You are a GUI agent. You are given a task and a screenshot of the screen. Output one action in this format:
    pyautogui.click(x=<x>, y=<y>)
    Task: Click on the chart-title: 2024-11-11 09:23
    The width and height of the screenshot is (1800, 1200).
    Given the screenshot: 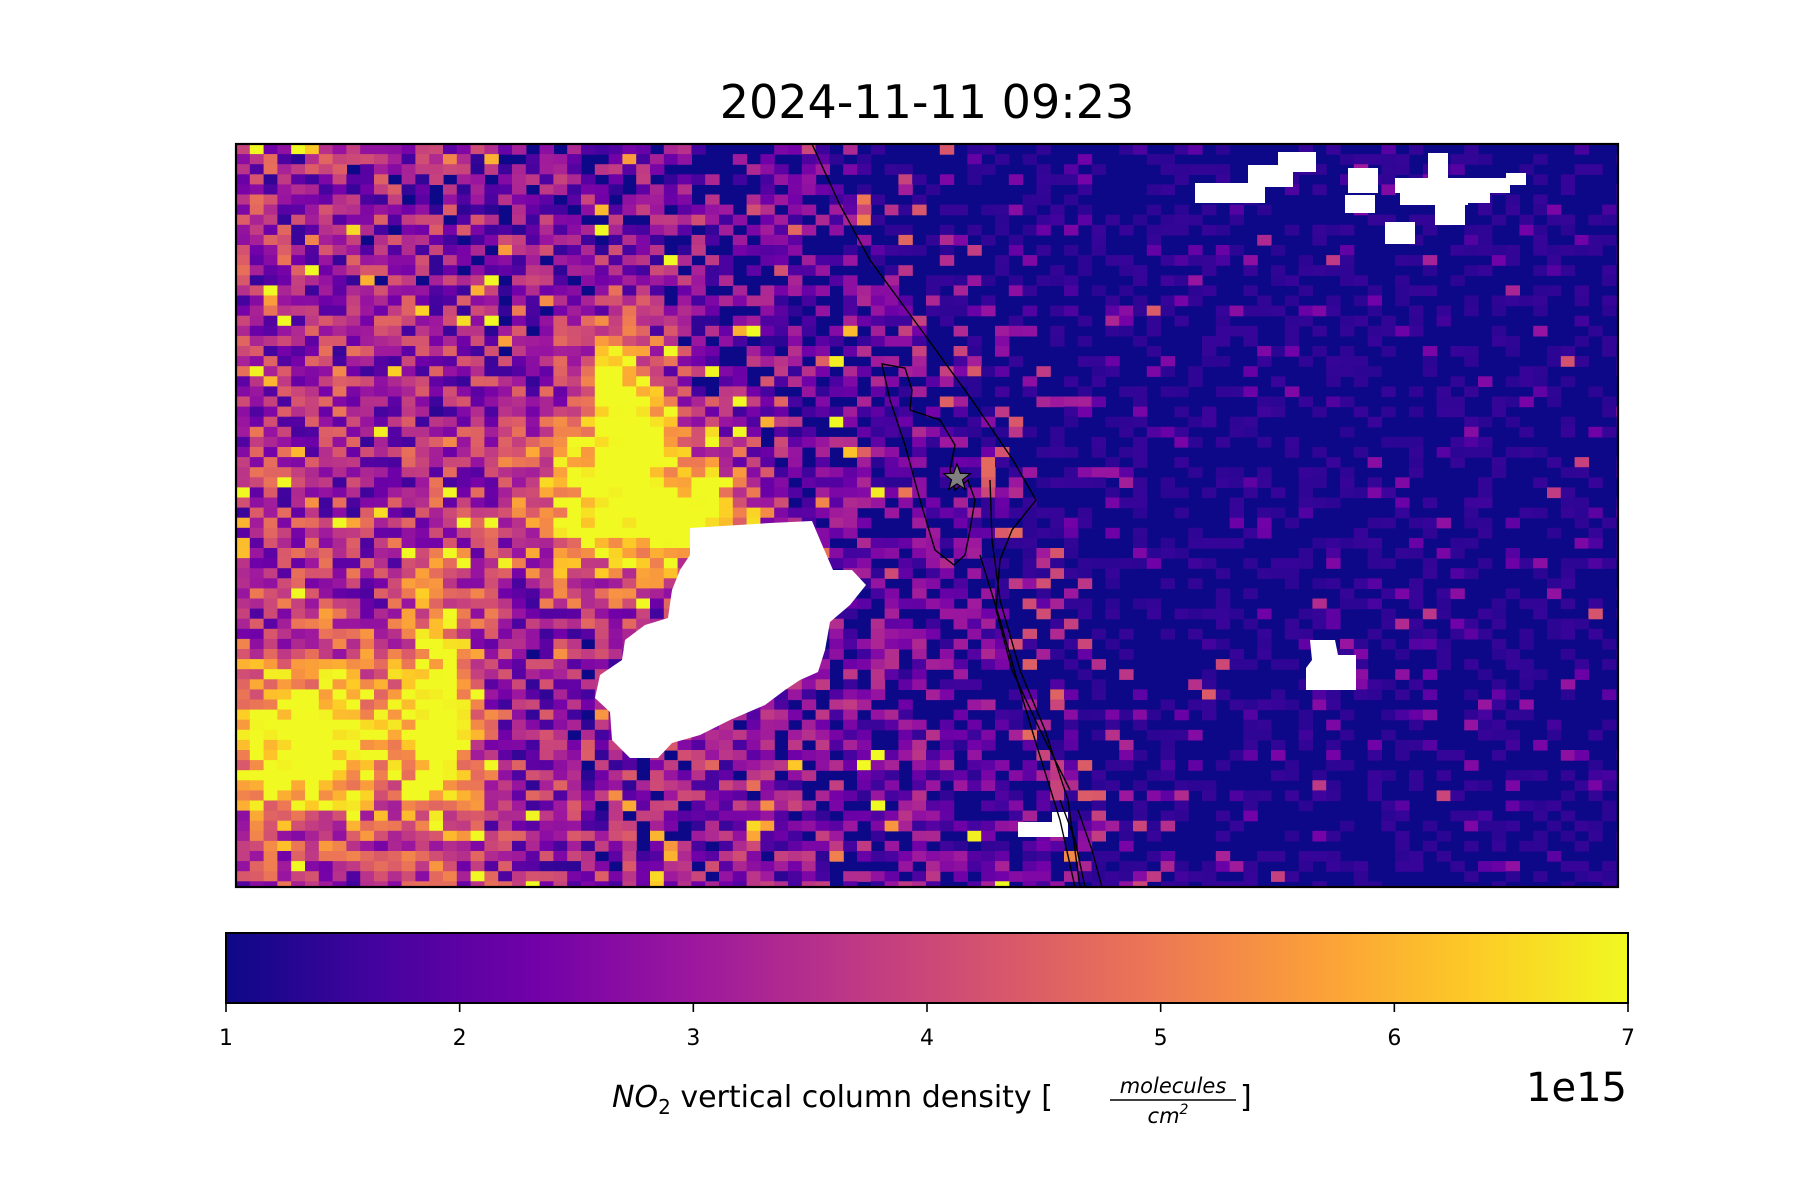 What is the action you would take?
    pyautogui.click(x=927, y=102)
    